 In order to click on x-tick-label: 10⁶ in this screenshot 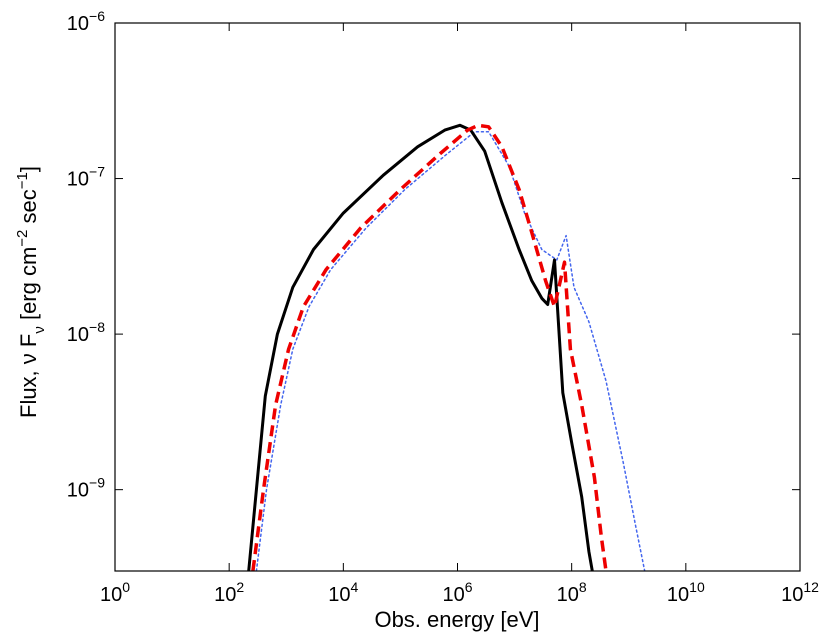, I will do `click(457, 592)`.